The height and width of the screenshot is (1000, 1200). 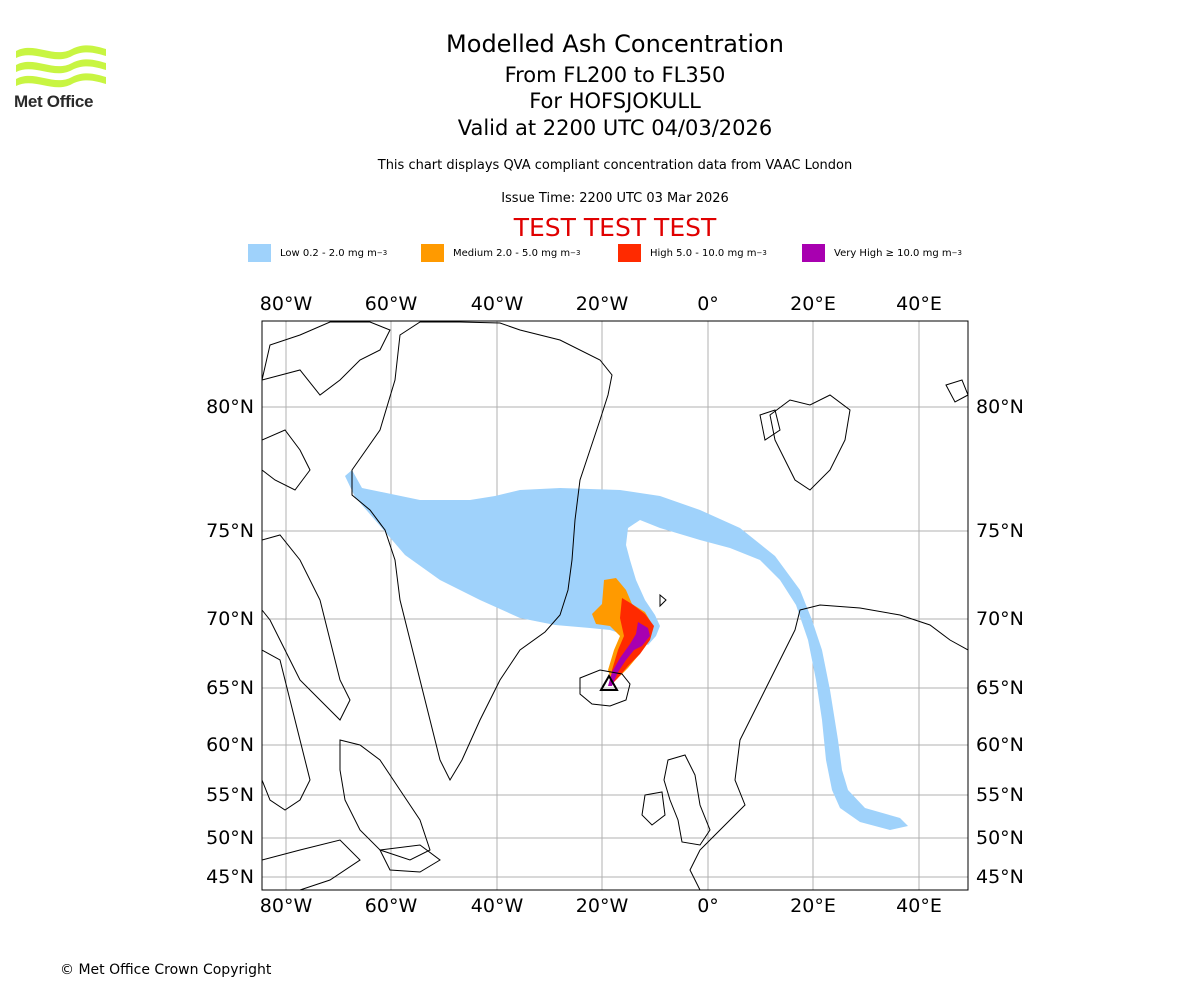 I want to click on lat-labels-left: 80°N 75°N 70°N 65°N 60°N 55°N 50°N 45°N, so click(x=230, y=642).